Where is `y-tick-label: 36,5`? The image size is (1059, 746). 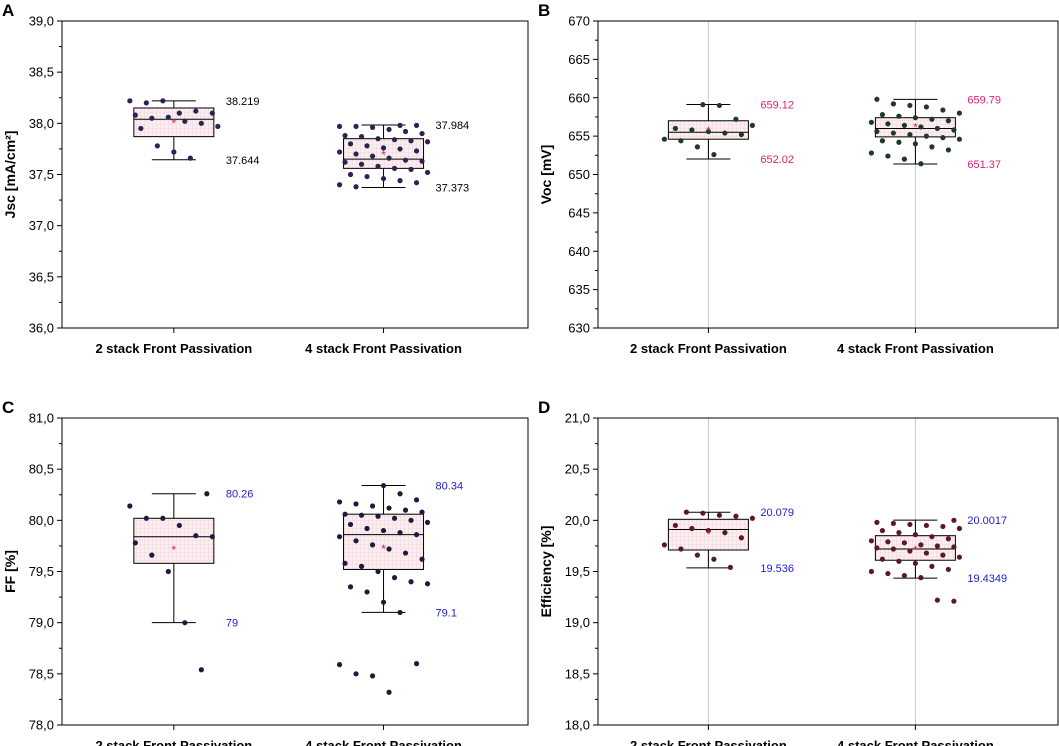 y-tick-label: 36,5 is located at coordinates (41, 276).